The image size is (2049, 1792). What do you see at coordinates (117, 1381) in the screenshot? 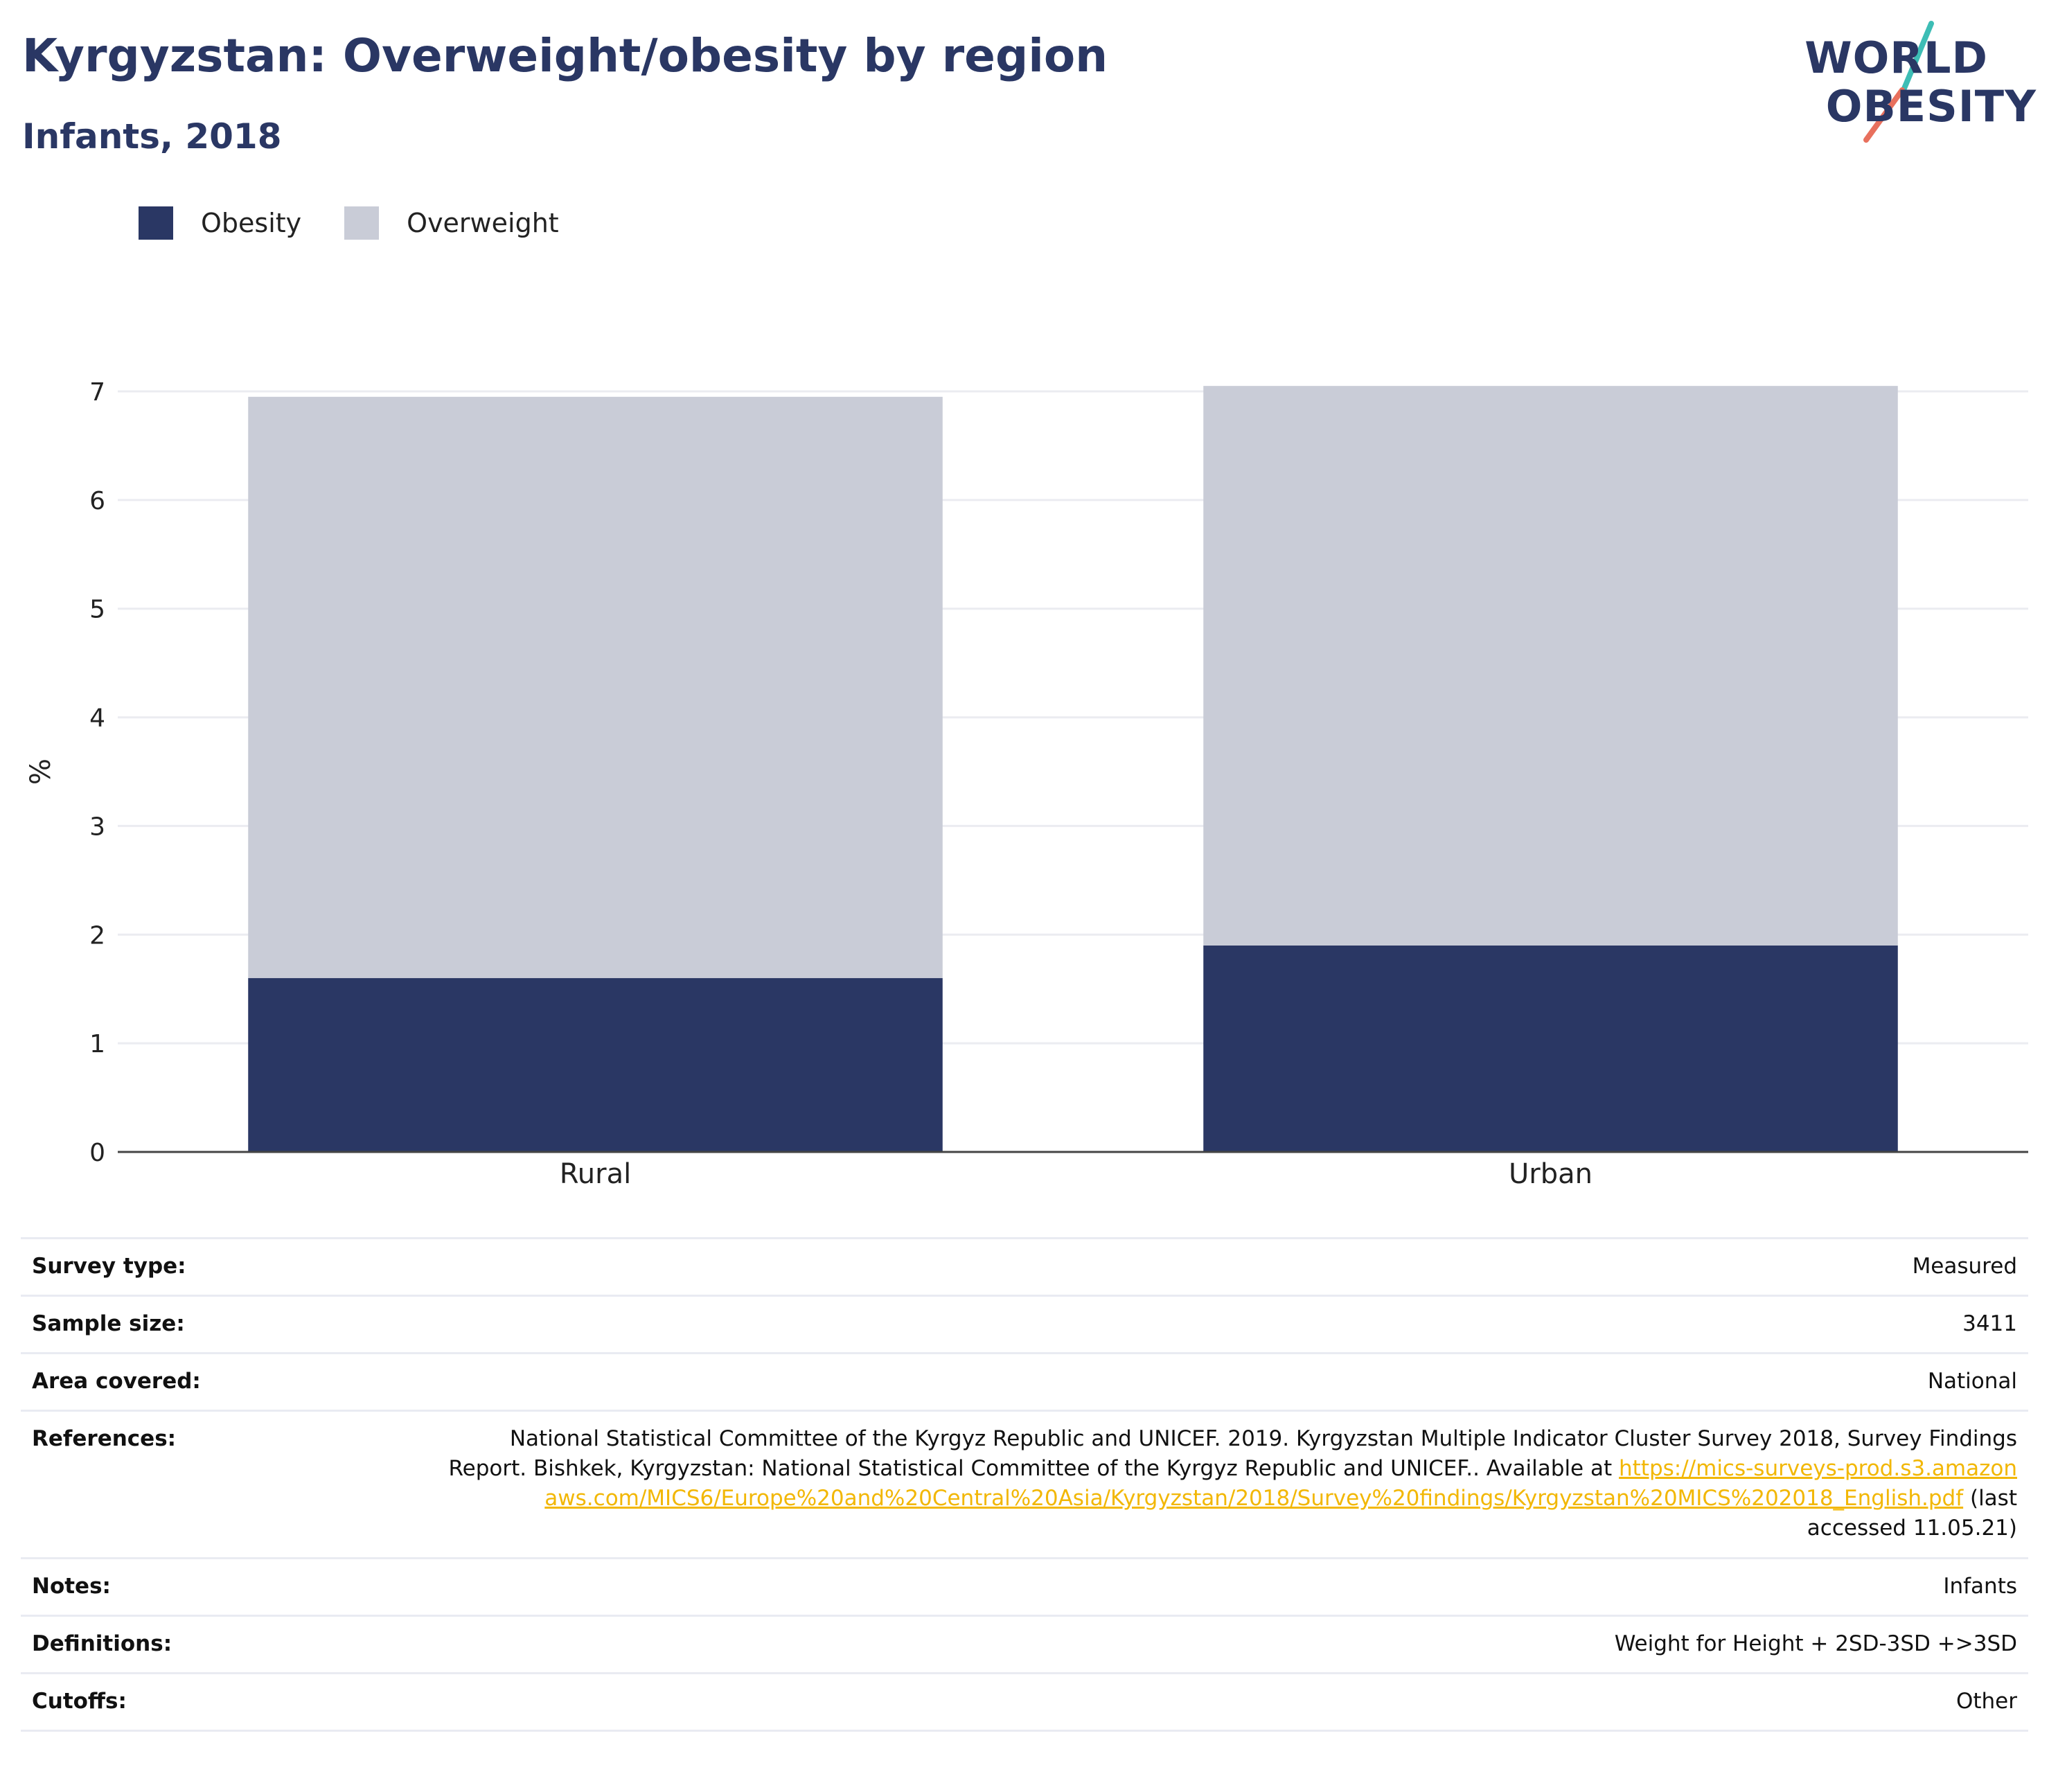
I see `info-key: Area covered:` at bounding box center [117, 1381].